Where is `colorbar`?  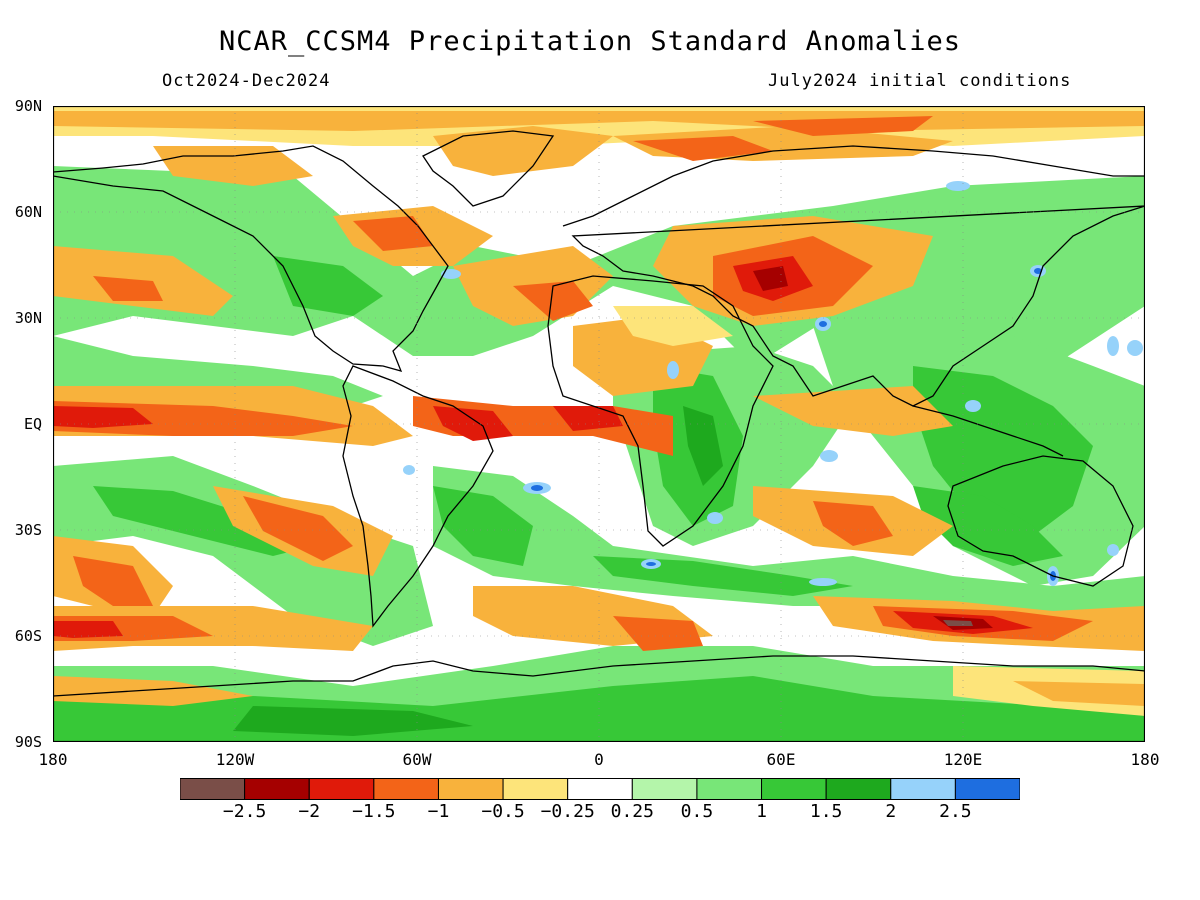 colorbar is located at coordinates (600, 789).